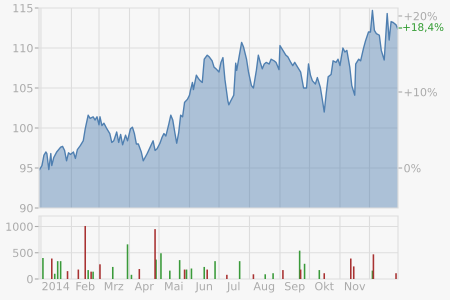 This screenshot has height=300, width=450. I want to click on x-tick-label: Apr, so click(144, 287).